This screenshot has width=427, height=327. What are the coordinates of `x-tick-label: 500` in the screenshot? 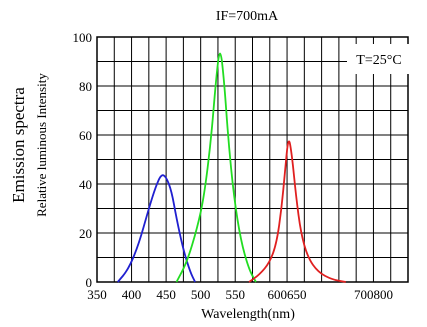 It's located at (201, 294).